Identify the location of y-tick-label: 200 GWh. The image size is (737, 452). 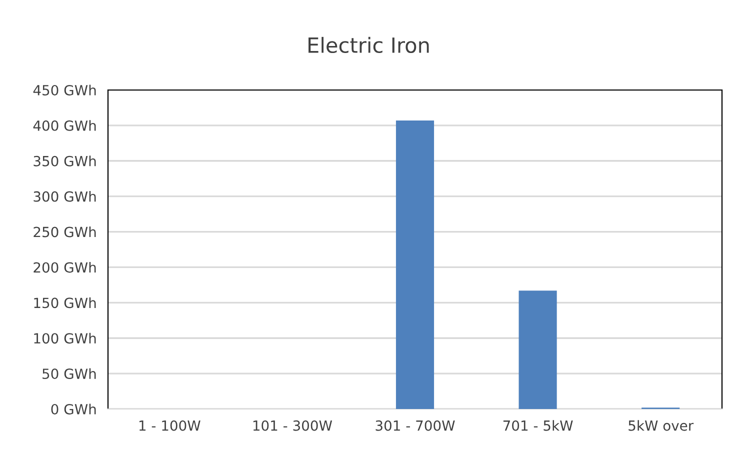
(65, 267).